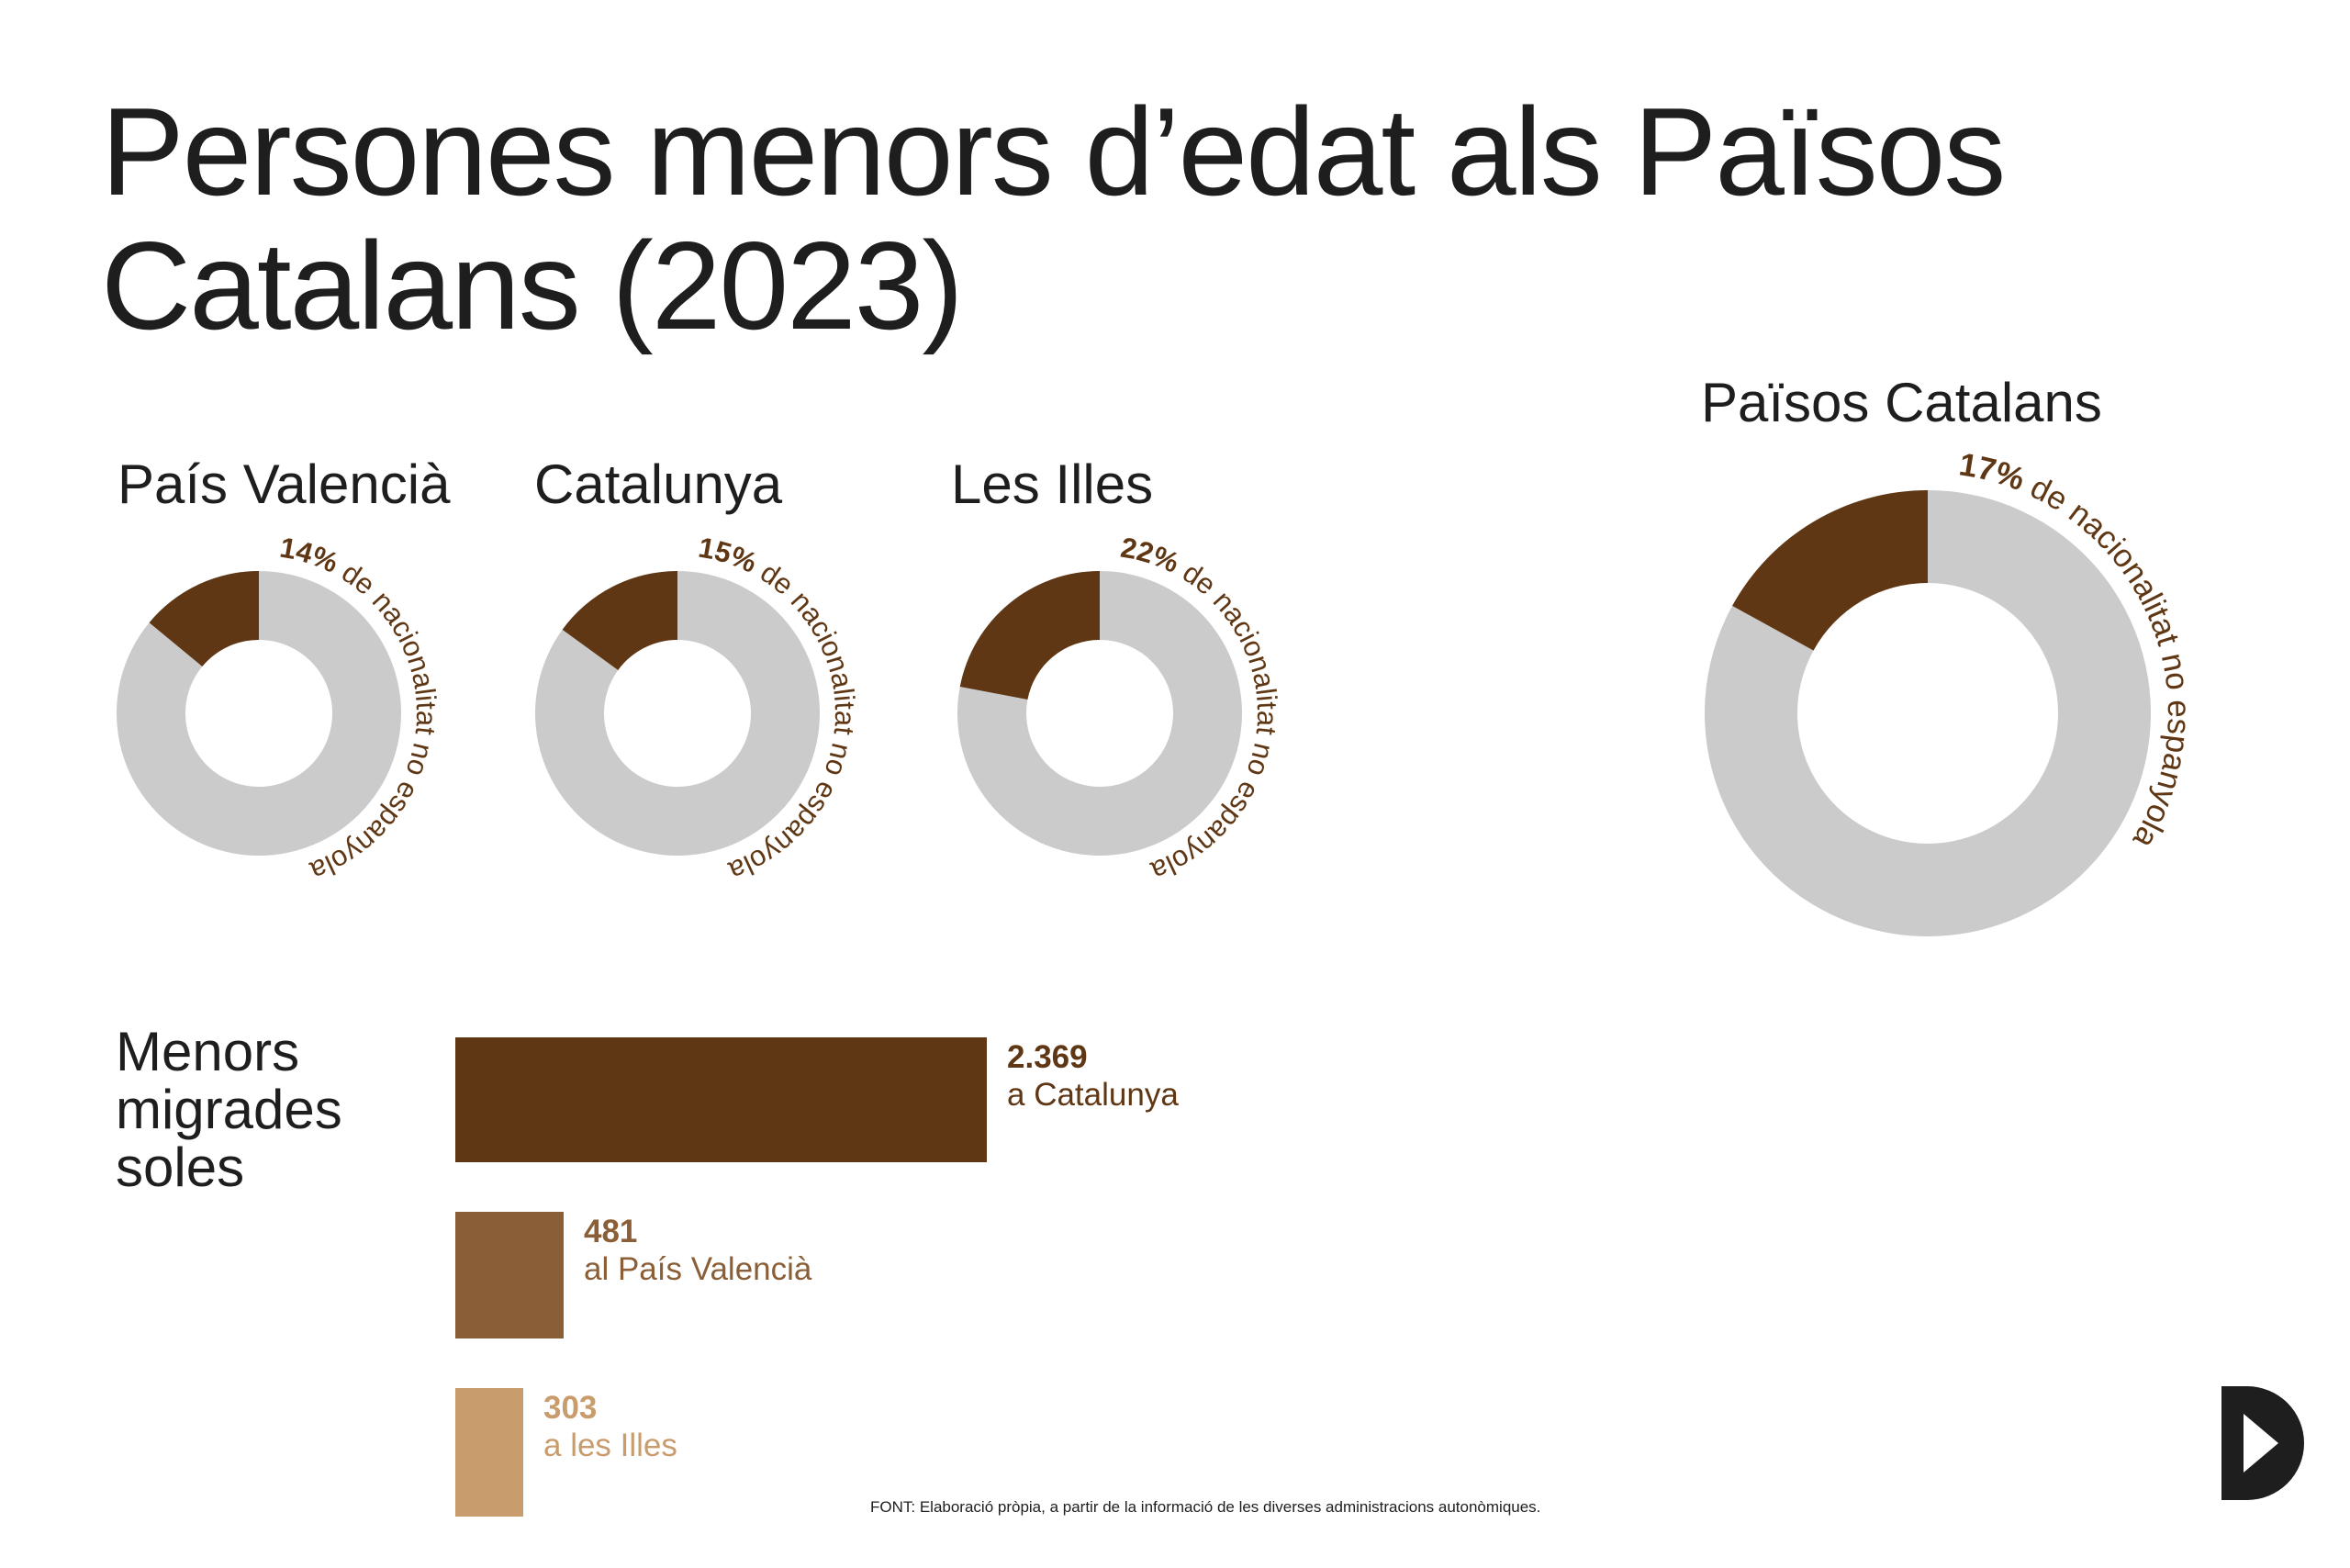 This screenshot has width=2350, height=1568. I want to click on donut-slice-other-paisos-catalans, so click(1928, 713).